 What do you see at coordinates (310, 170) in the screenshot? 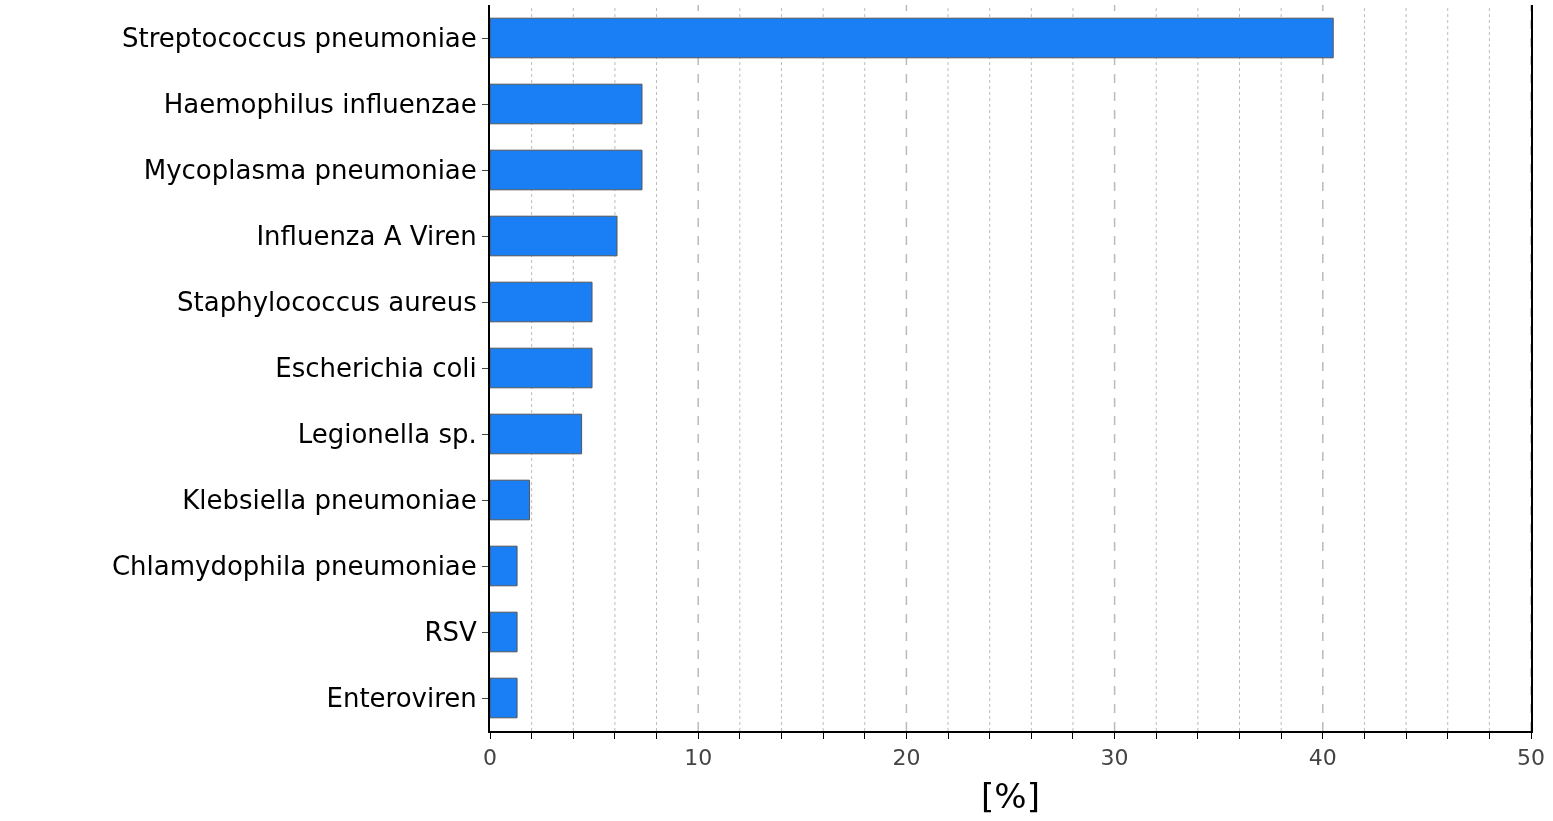
I see `y-tick-label: Mycoplasma pneumoniae` at bounding box center [310, 170].